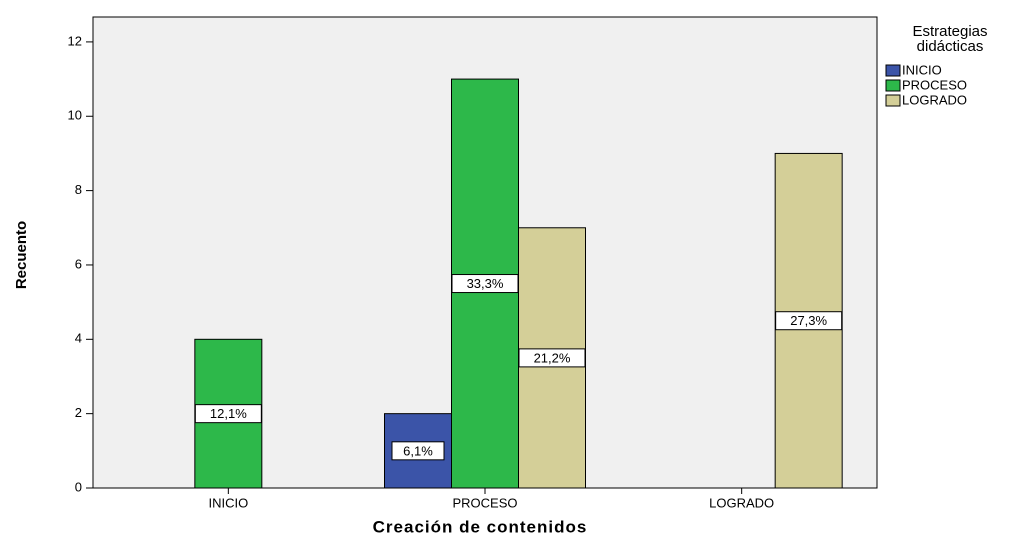 The width and height of the screenshot is (1017, 539). I want to click on y-tick-label: 0, so click(78, 486).